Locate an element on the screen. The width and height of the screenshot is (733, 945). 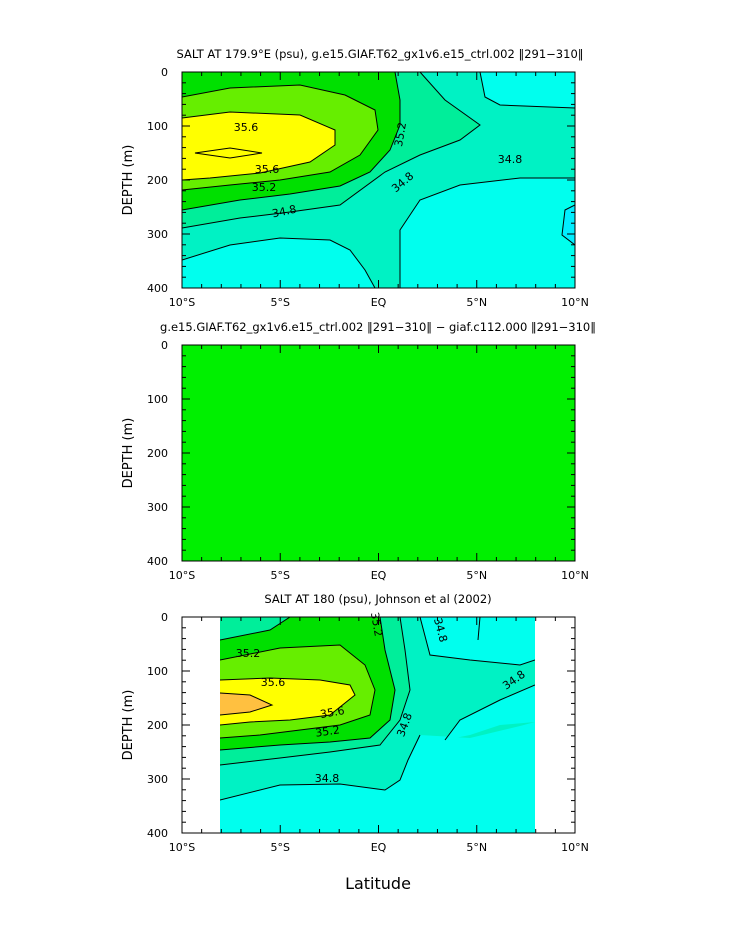
panel-3-title: SALT AT 180 (psu), Johnson et al (2002) is located at coordinates (377, 599).